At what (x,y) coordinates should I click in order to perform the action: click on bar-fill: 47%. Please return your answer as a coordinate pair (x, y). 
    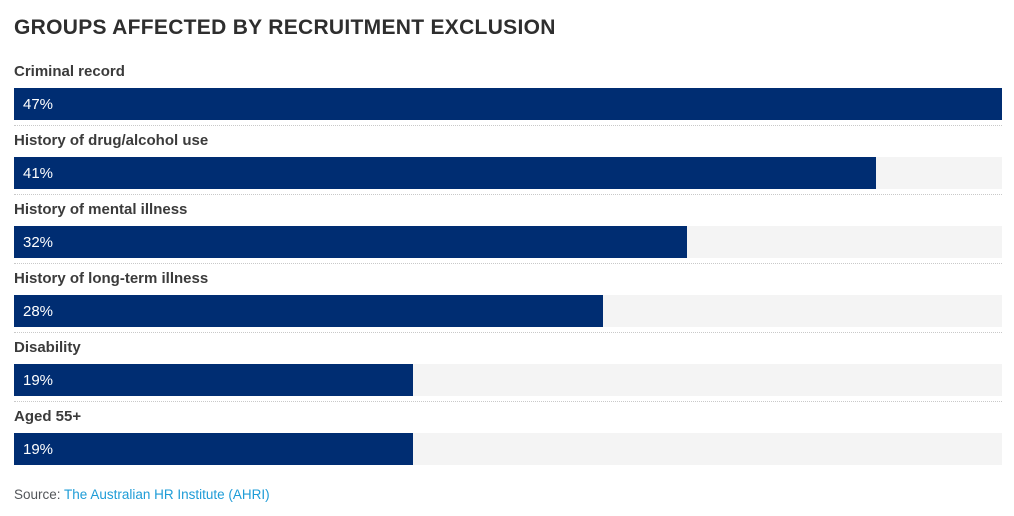
    Looking at the image, I should click on (508, 104).